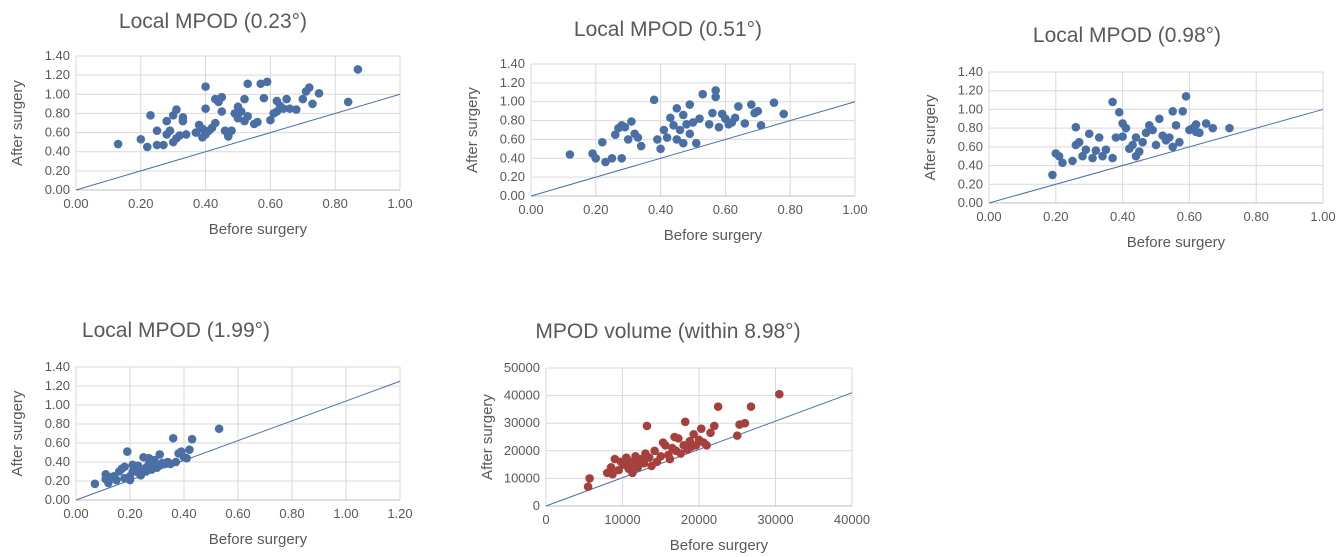  What do you see at coordinates (57, 170) in the screenshot?
I see `y-tick-label: 0.20` at bounding box center [57, 170].